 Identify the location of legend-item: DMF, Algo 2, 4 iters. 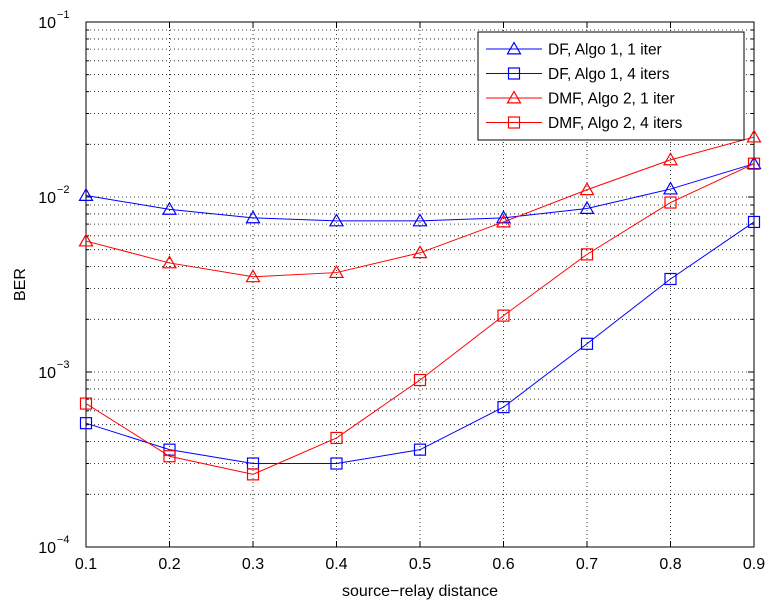
(584, 123).